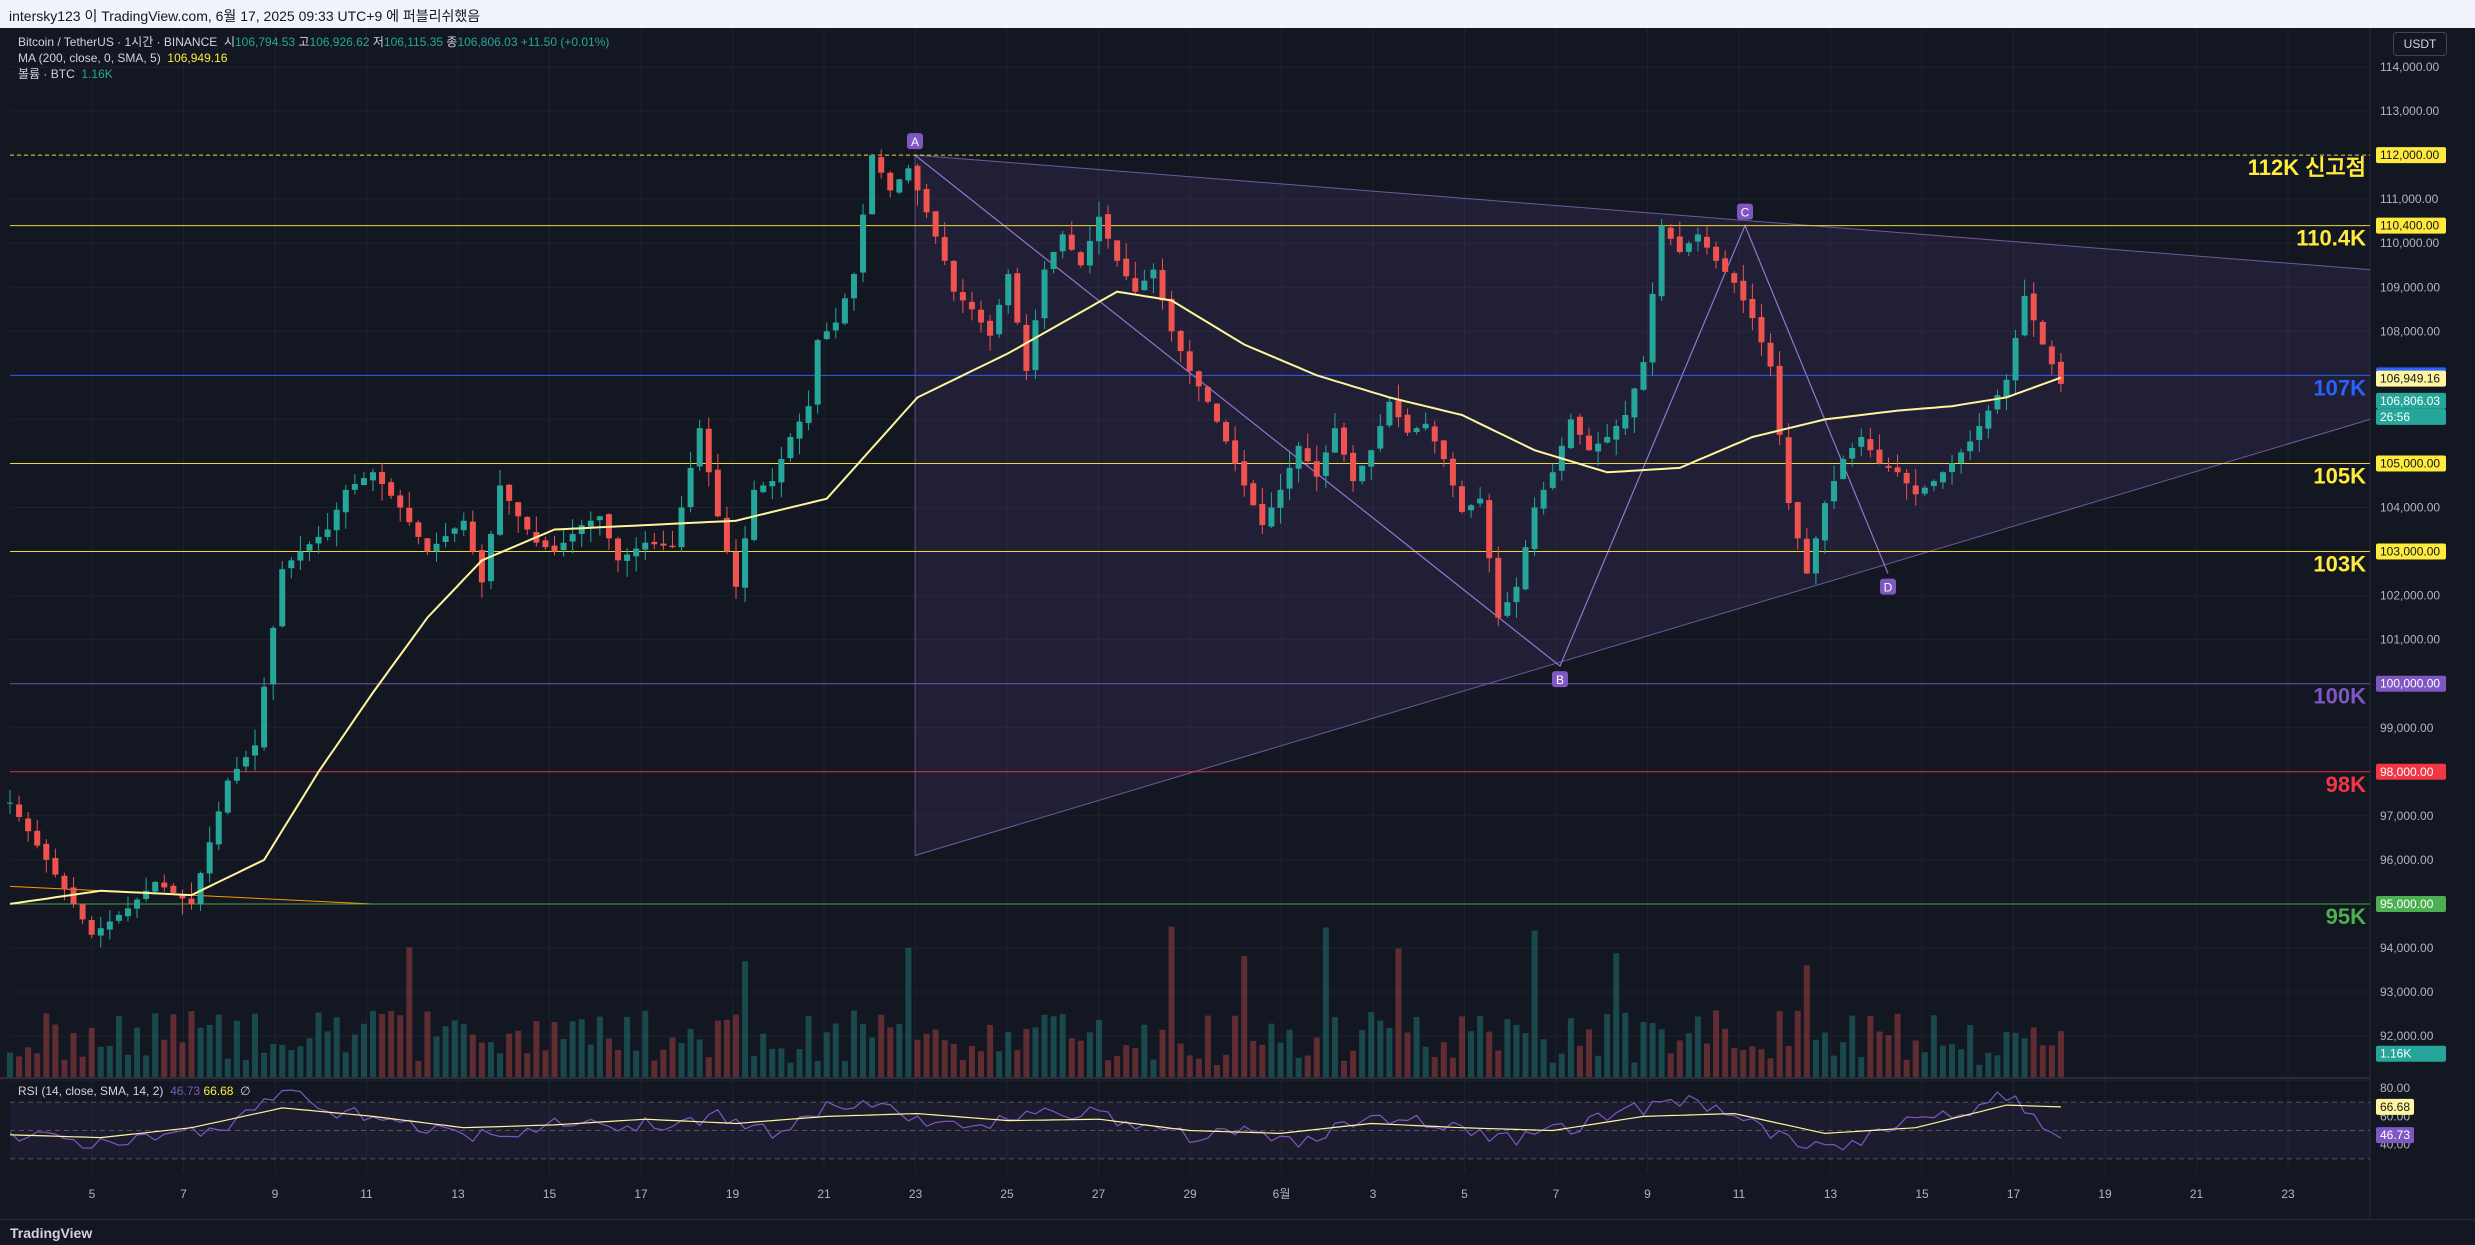 The width and height of the screenshot is (2475, 1245). What do you see at coordinates (51, 1233) in the screenshot?
I see `tradingview-logo: TradingView` at bounding box center [51, 1233].